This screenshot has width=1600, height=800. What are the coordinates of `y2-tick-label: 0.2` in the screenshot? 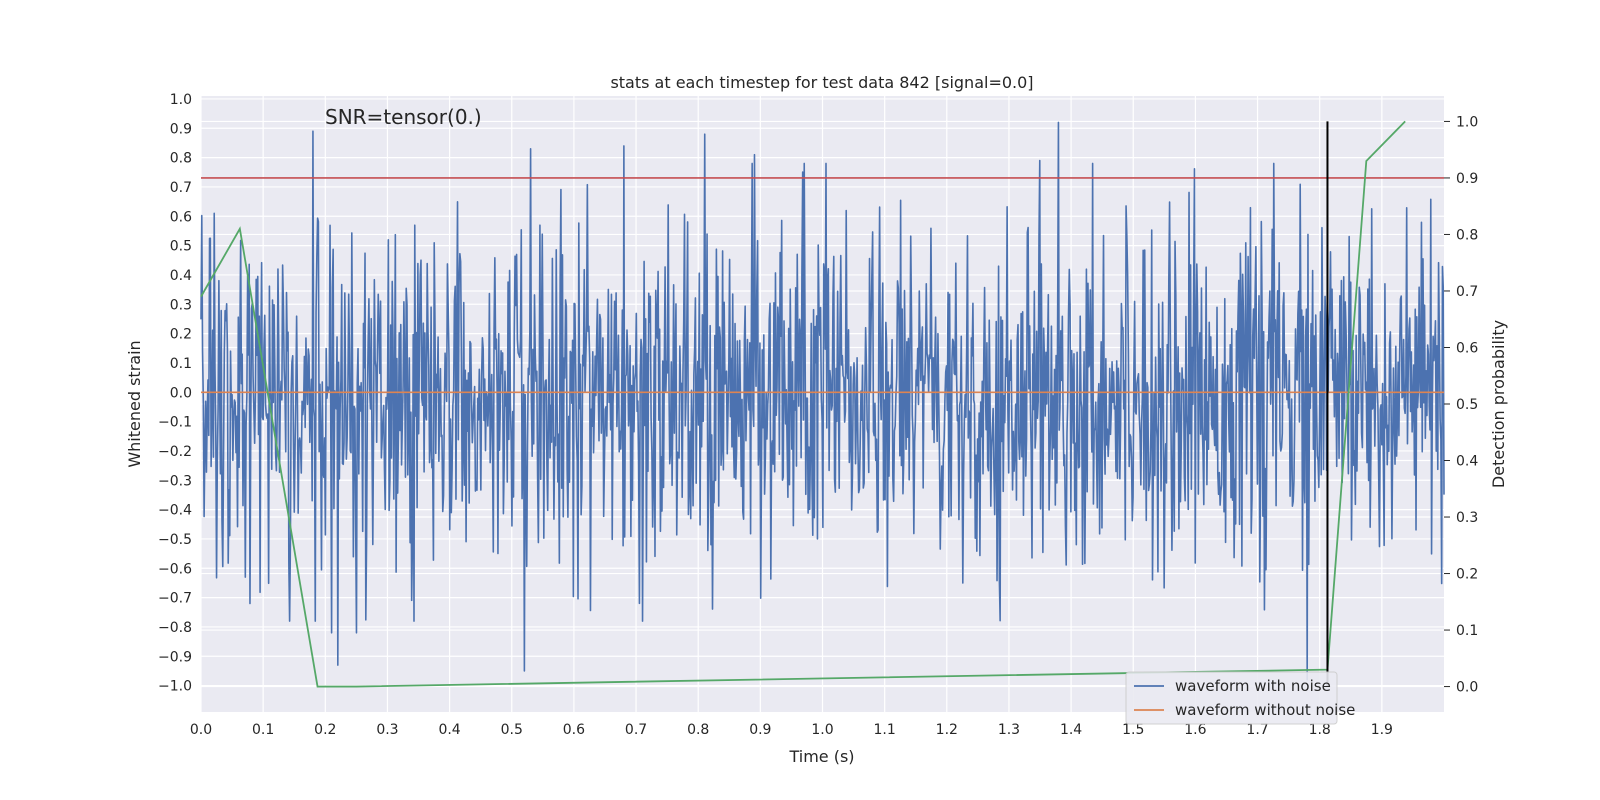 It's located at (1467, 575).